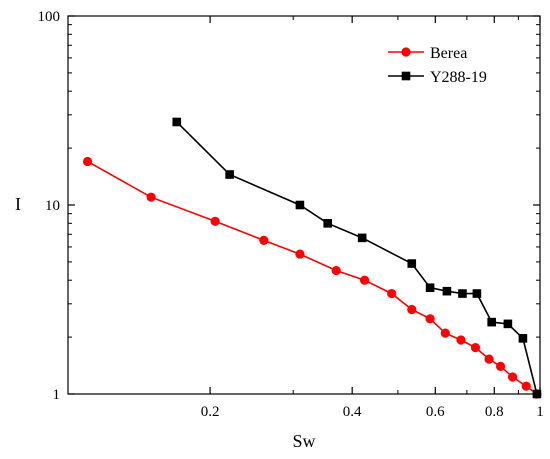 This screenshot has width=550, height=459. Describe the element at coordinates (57, 395) in the screenshot. I see `y-tick-label: 1` at that location.